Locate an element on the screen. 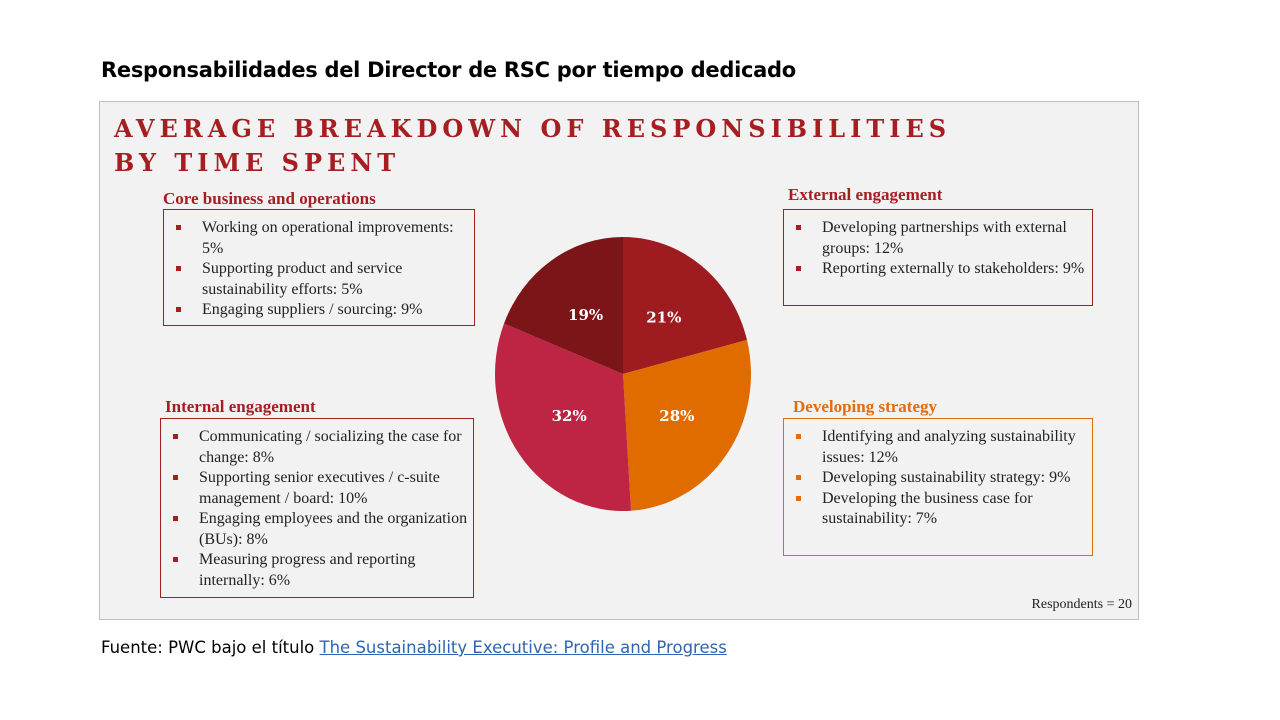 The image size is (1280, 720). strategy-section-title: Developing strategy is located at coordinates (865, 406).